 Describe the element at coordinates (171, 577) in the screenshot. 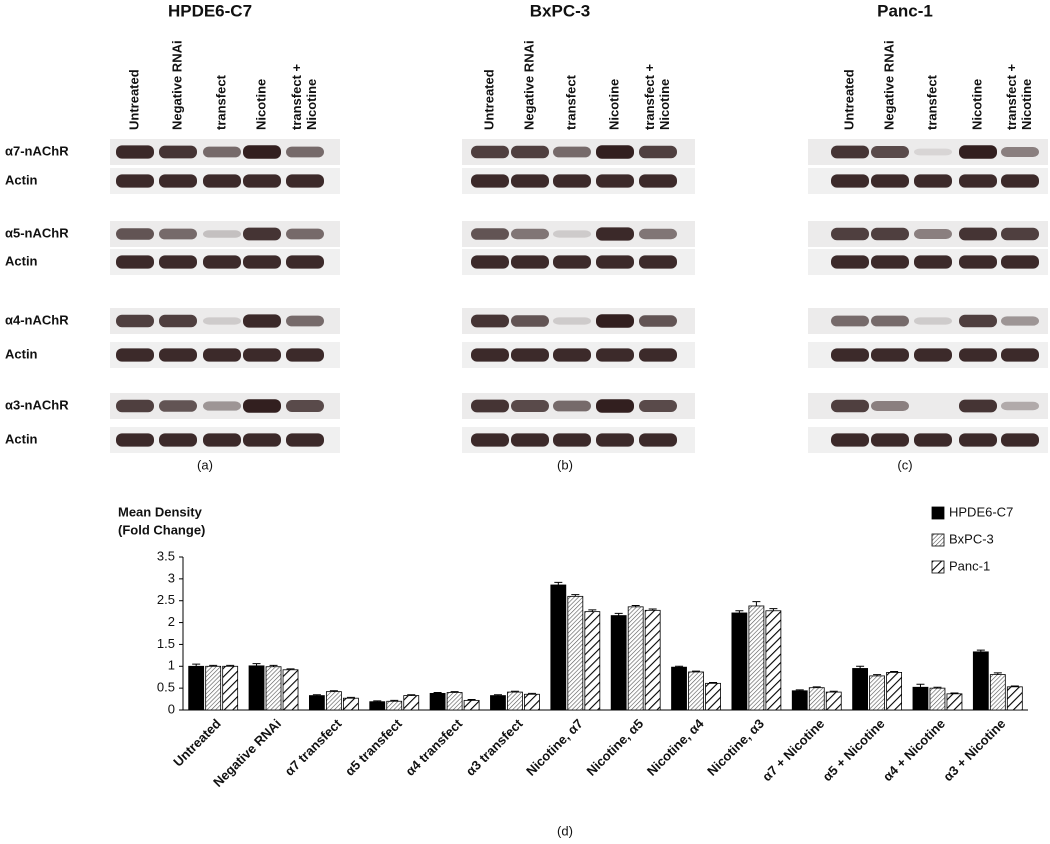

I see `y-tick-label: 3` at that location.